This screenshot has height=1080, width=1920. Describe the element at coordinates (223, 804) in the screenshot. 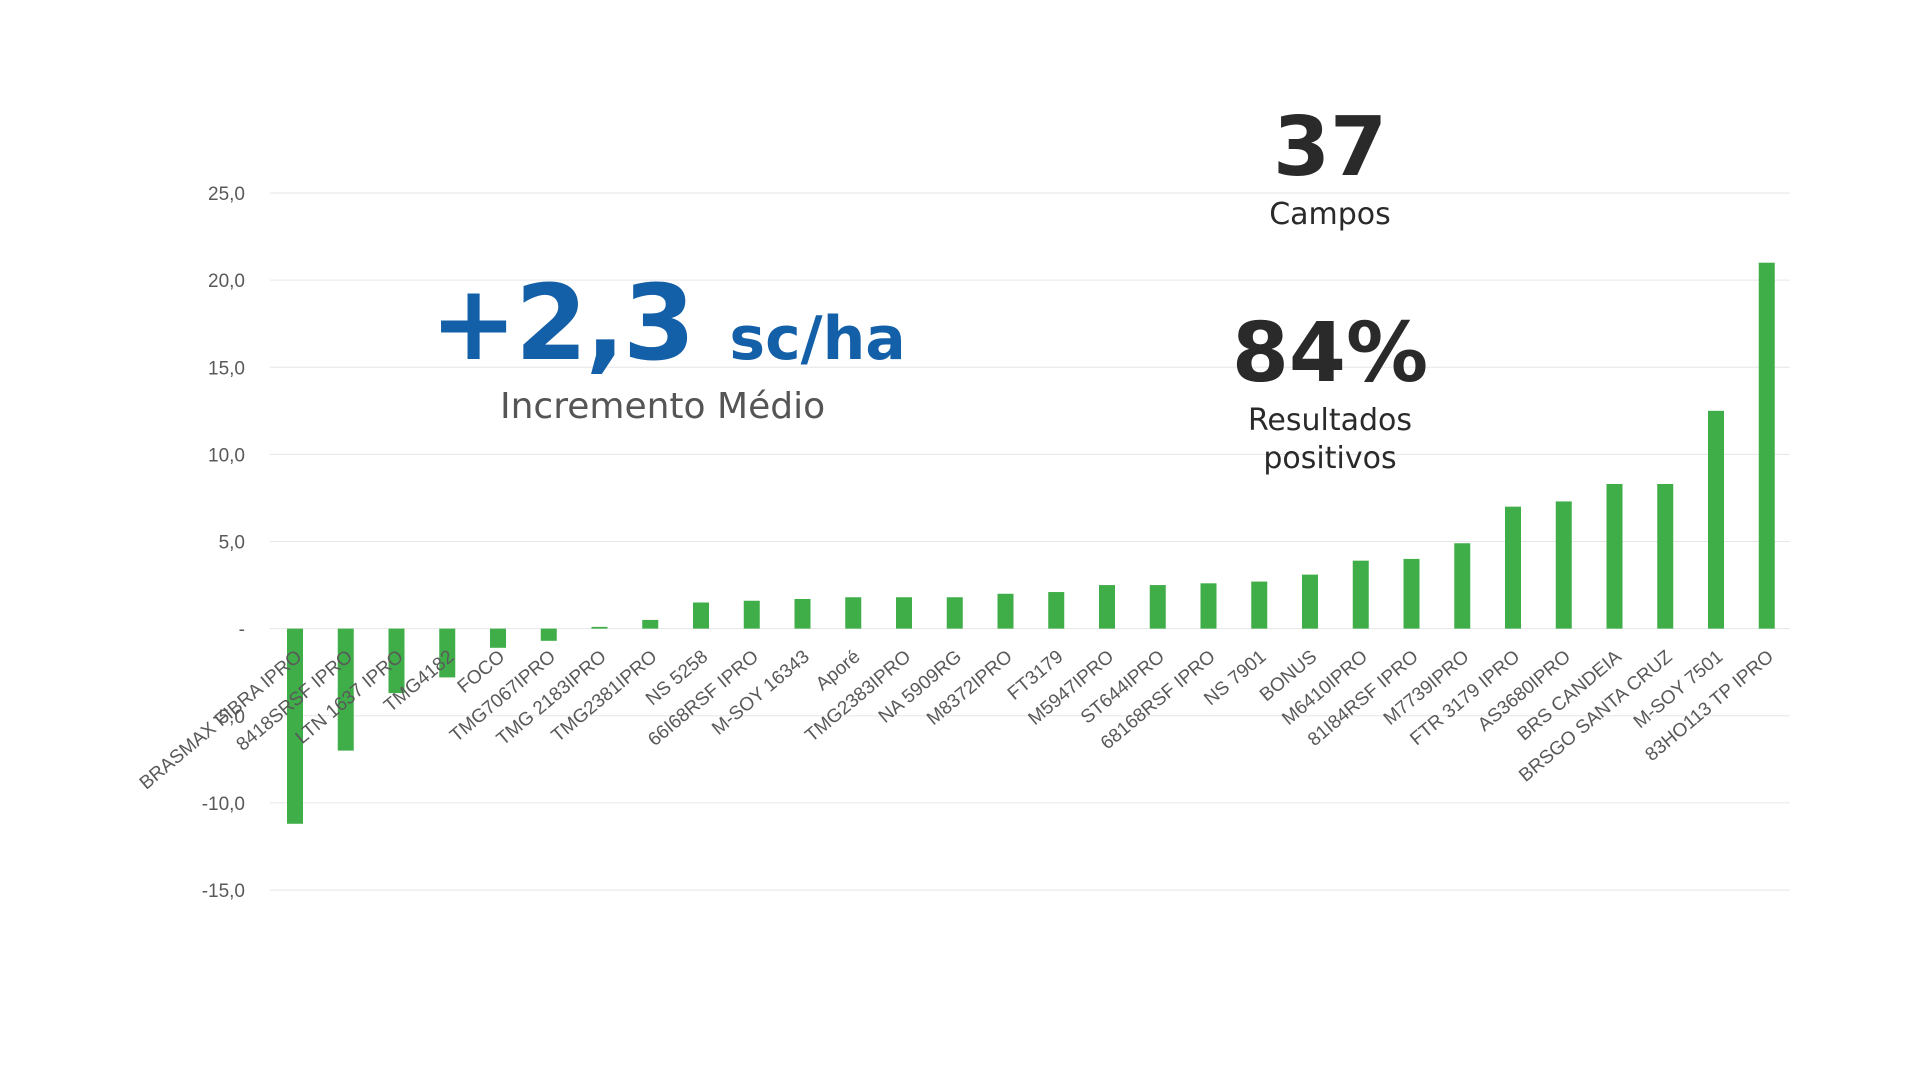

I see `y-tick-label: -10,0` at that location.